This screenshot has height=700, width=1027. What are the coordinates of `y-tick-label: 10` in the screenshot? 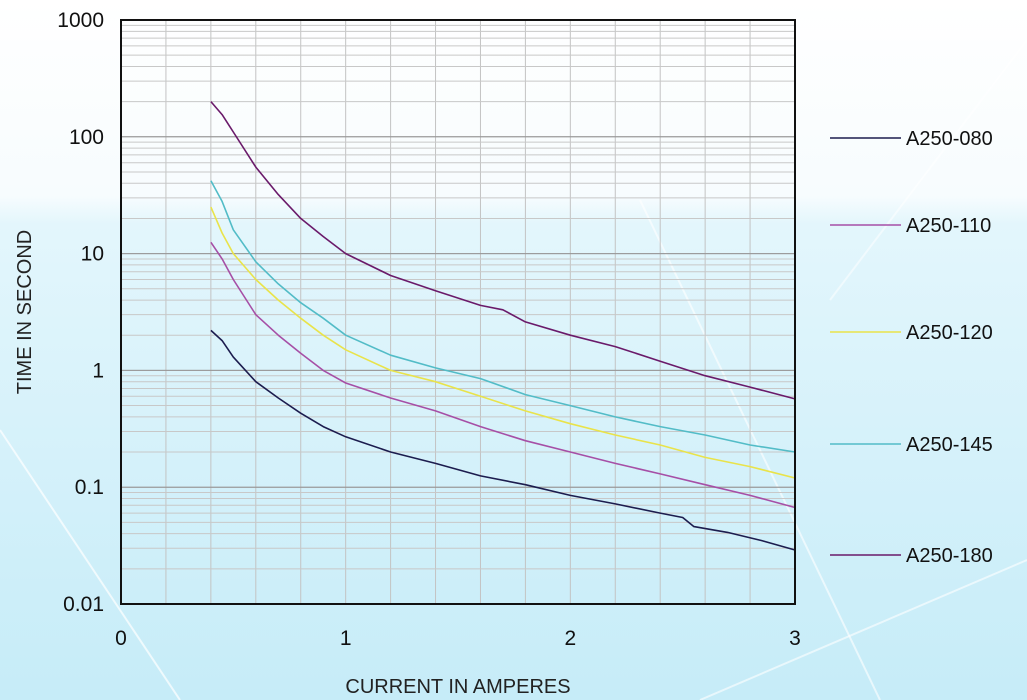 It's located at (92, 254).